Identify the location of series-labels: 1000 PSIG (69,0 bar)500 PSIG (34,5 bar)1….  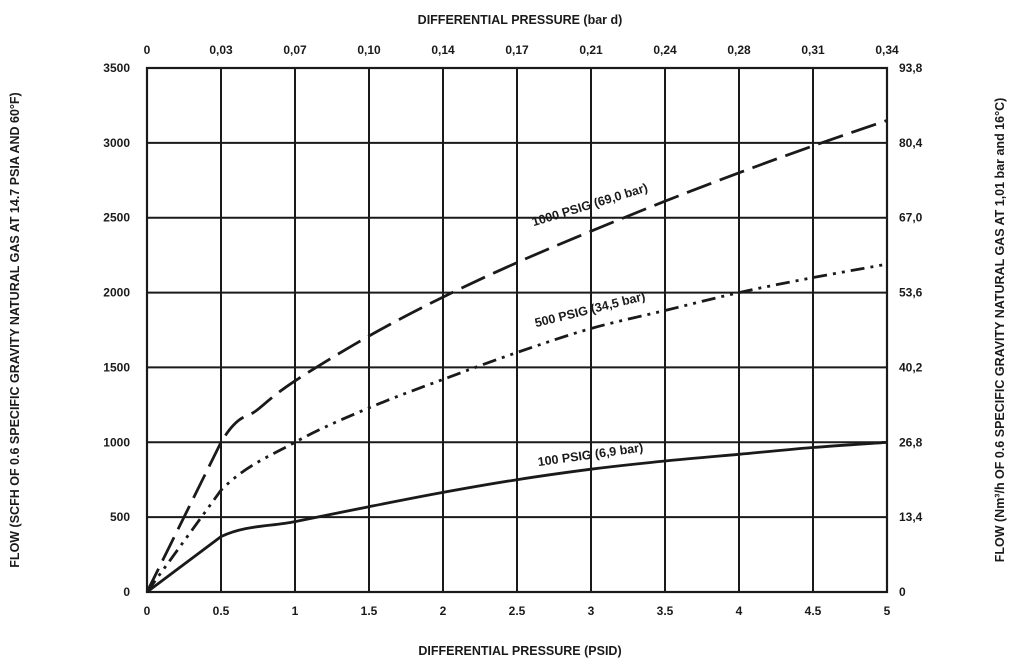
(589, 325).